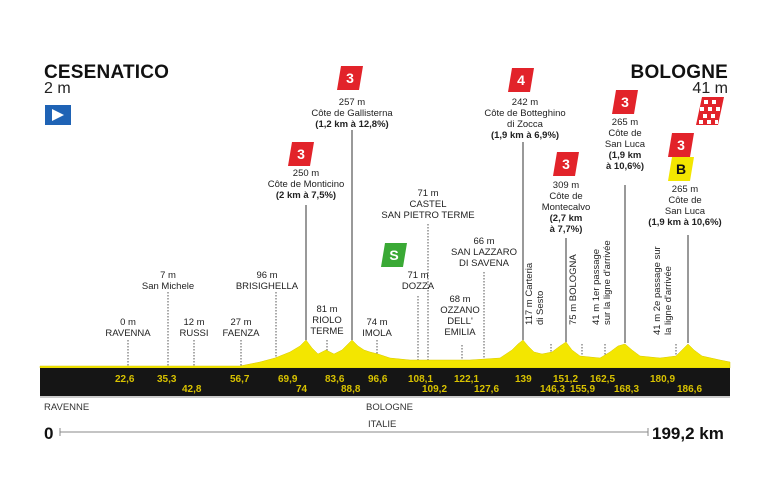 Image resolution: width=780 pixels, height=492 pixels. Describe the element at coordinates (435, 389) in the screenshot. I see `km-mark: 109,2` at that location.